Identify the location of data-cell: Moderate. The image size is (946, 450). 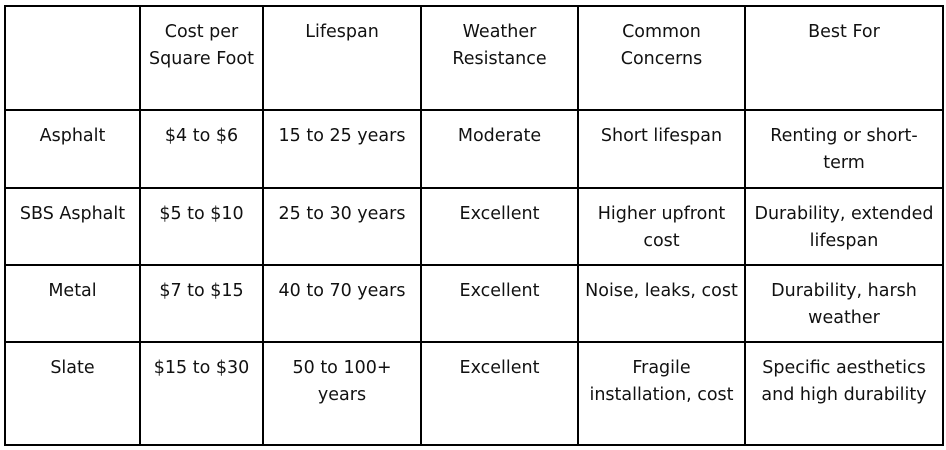
(499, 149).